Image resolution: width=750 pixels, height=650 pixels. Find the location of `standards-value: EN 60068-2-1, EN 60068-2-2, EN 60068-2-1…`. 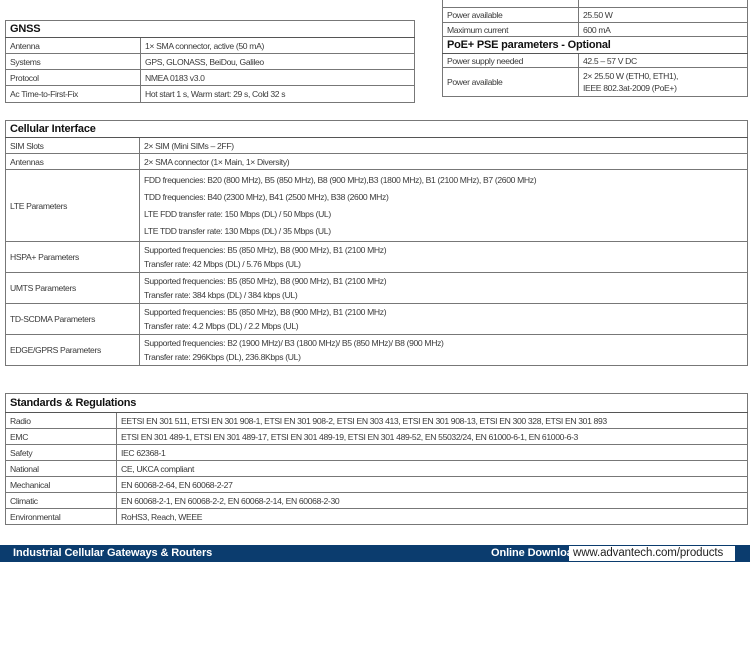

standards-value: EN 60068-2-1, EN 60068-2-2, EN 60068-2-1… is located at coordinates (432, 500).